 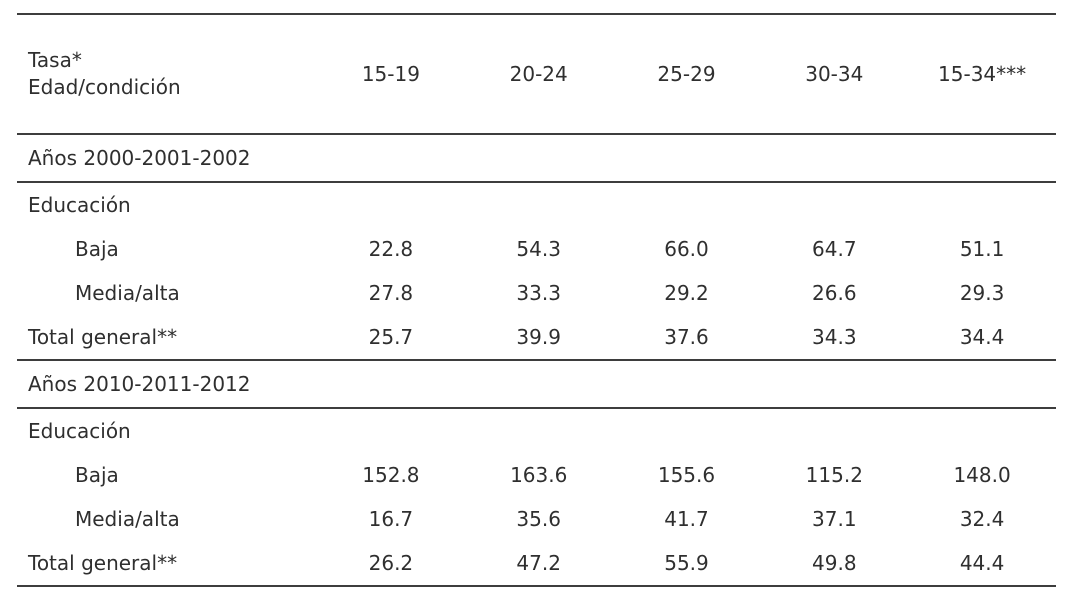 I want to click on table-row: Media/alta 16.7 35.6 41.7 37.1 32.4, so click(x=536, y=519).